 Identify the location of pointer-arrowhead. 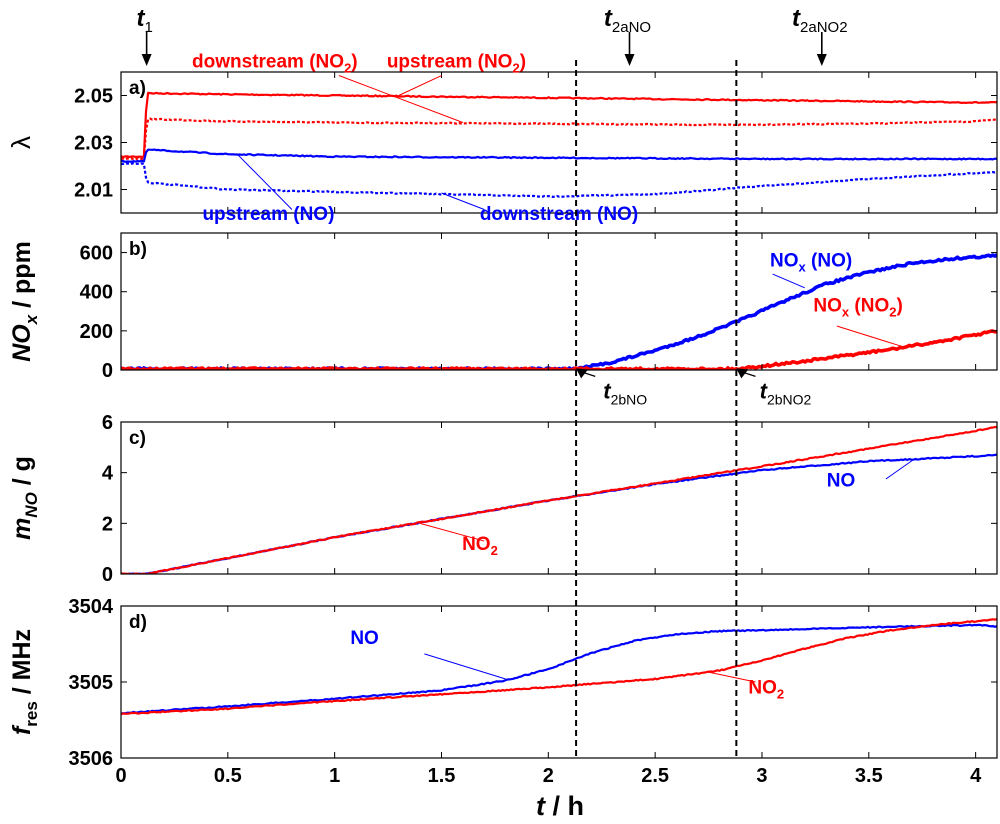
(582, 373).